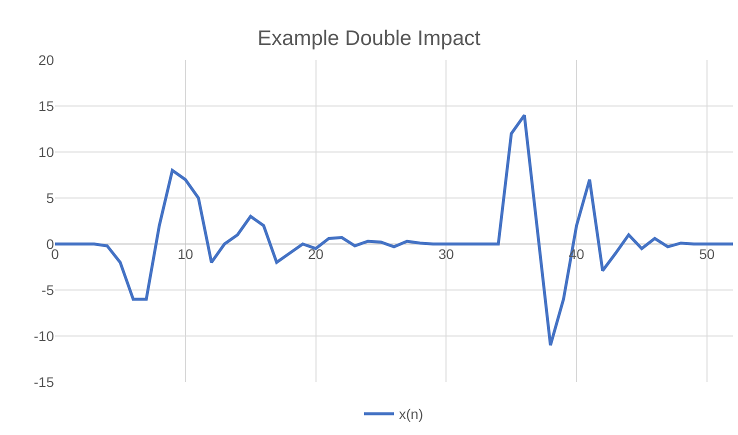  What do you see at coordinates (411, 414) in the screenshot?
I see `legend-label: x(n)` at bounding box center [411, 414].